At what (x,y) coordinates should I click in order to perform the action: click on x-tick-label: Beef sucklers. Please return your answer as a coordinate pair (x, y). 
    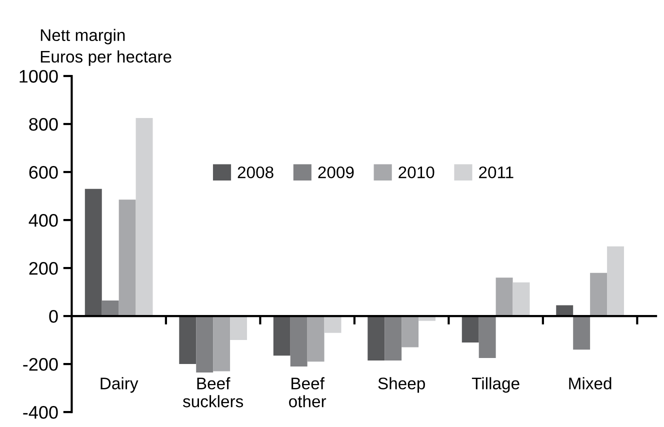
    Looking at the image, I should click on (213, 392).